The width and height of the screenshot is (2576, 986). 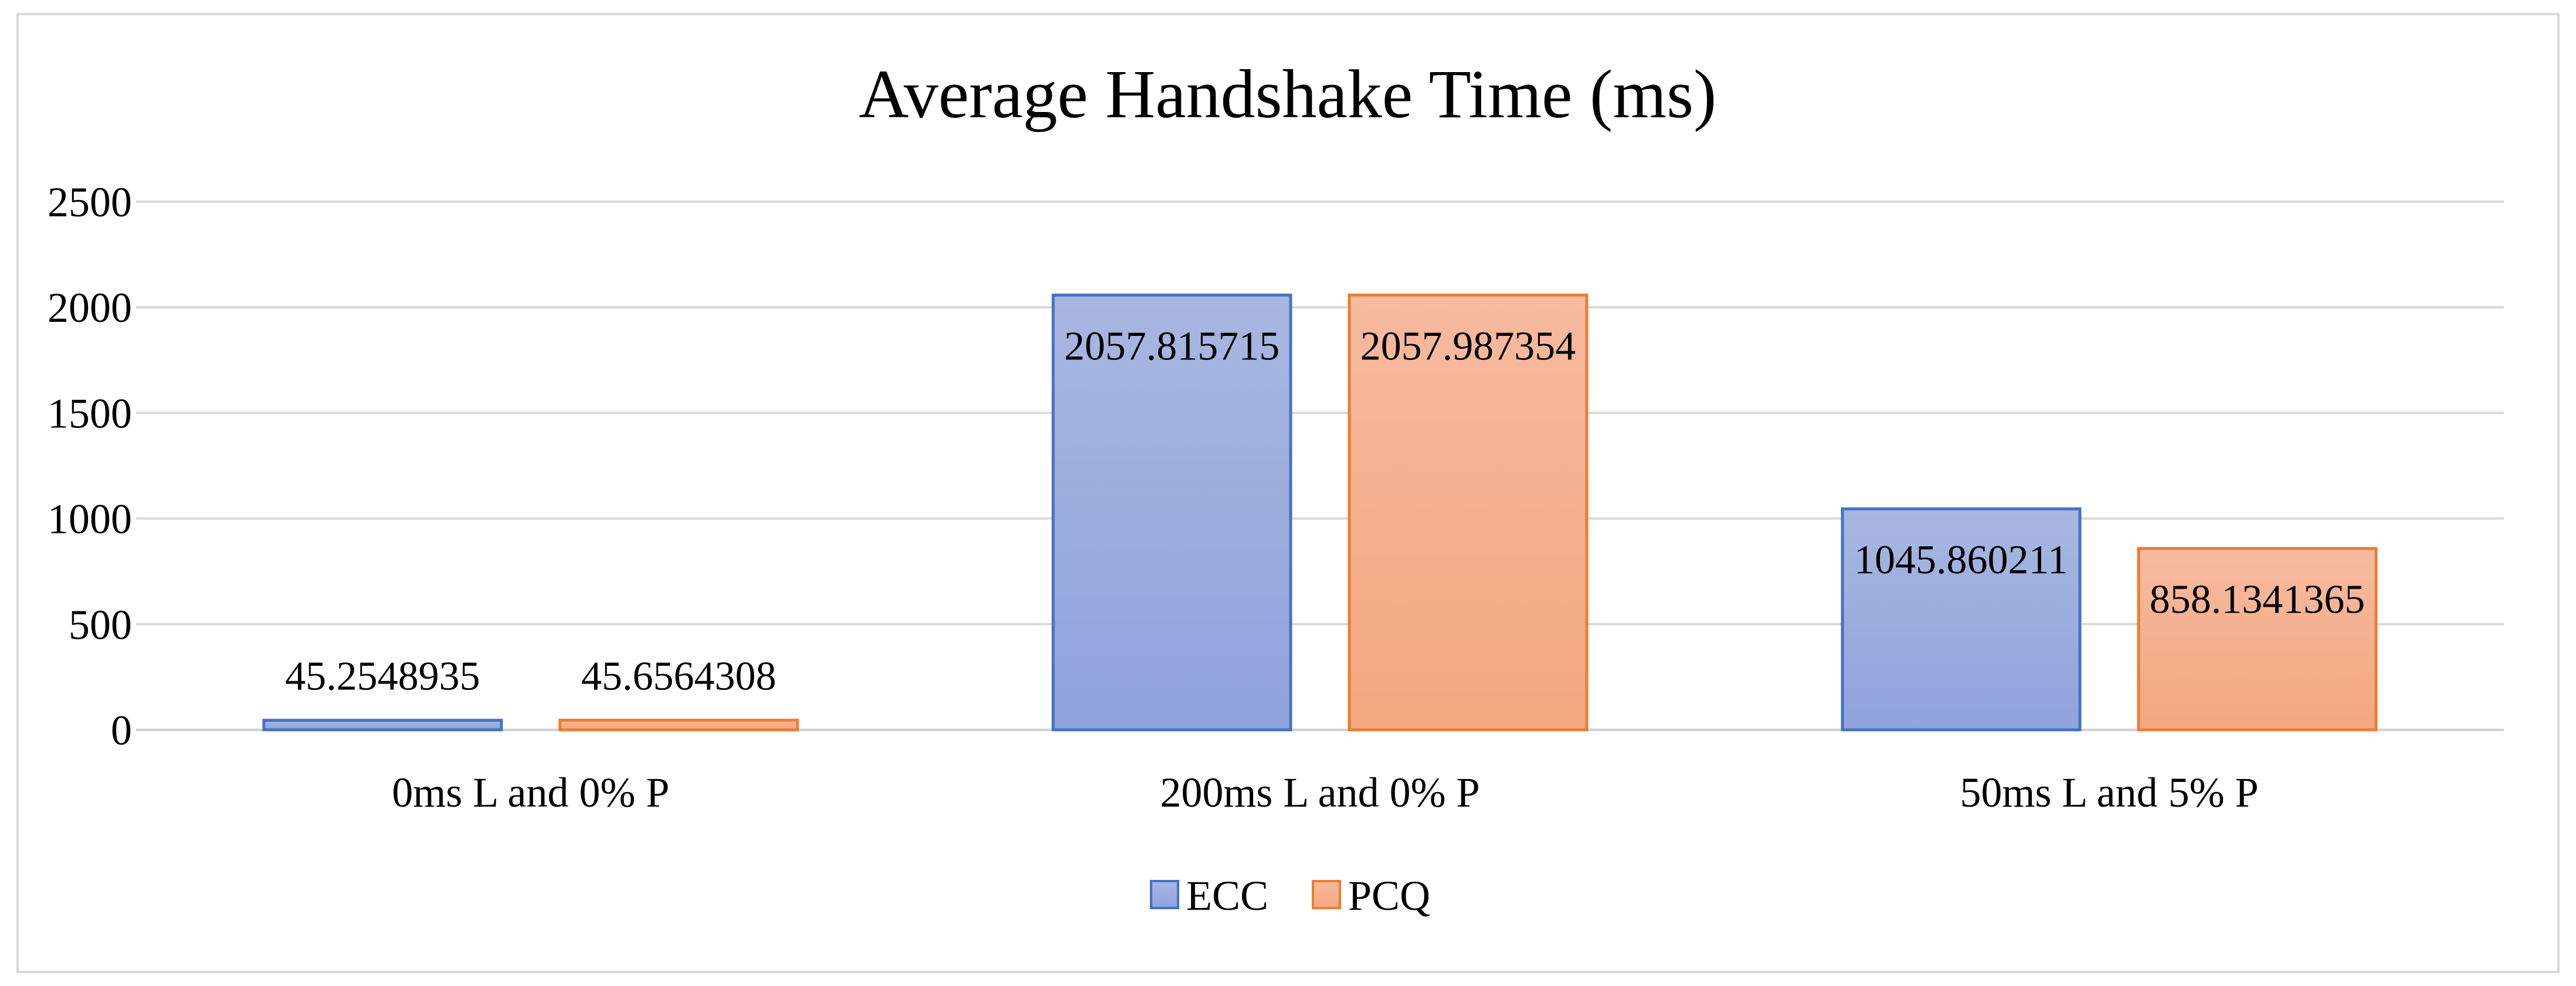 What do you see at coordinates (678, 676) in the screenshot?
I see `data-label: 45.6564308` at bounding box center [678, 676].